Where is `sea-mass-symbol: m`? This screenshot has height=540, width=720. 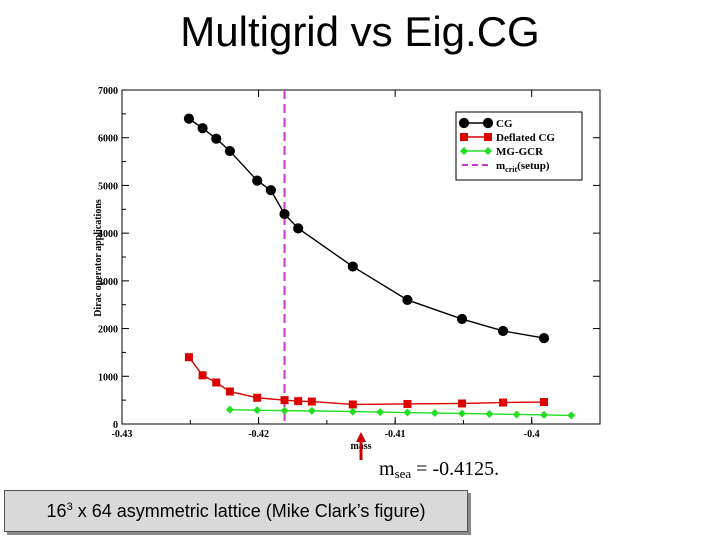
sea-mass-symbol: m is located at coordinates (387, 469).